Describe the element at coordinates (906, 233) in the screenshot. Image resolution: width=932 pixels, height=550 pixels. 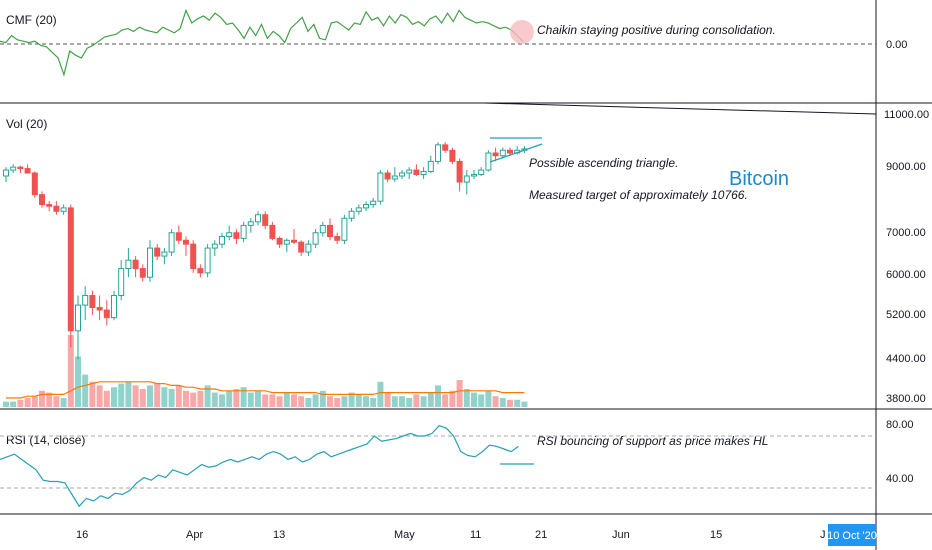
I see `price-tick-2: 7000.00` at that location.